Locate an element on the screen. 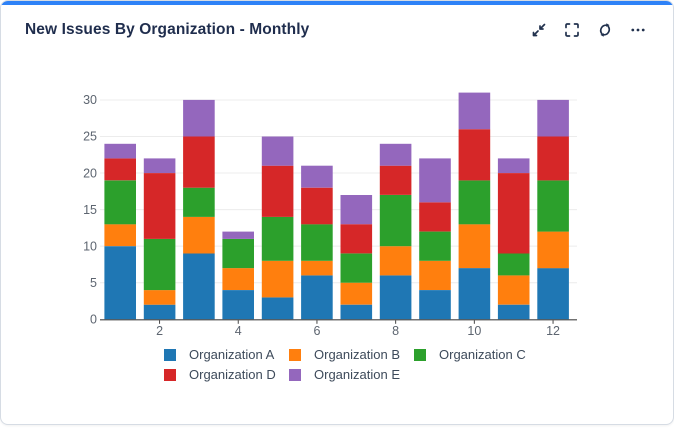 This screenshot has width=674, height=430. collapse-button is located at coordinates (539, 30).